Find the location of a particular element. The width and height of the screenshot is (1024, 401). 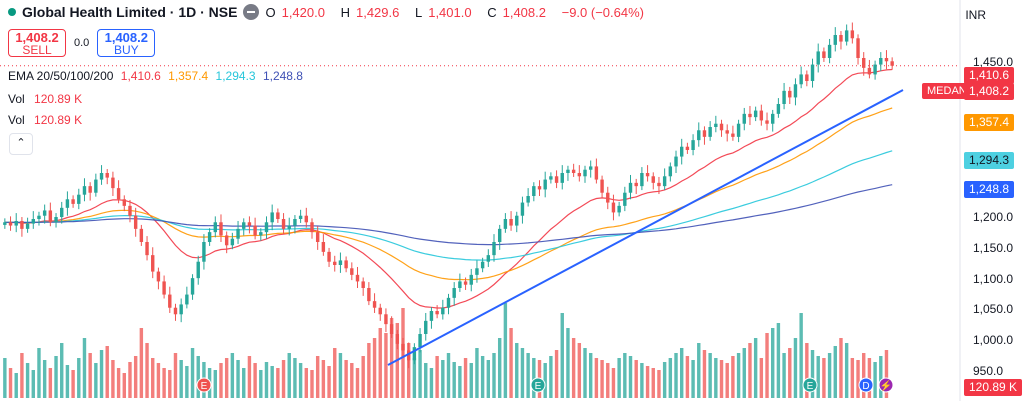

svg-text: D is located at coordinates (865, 386).